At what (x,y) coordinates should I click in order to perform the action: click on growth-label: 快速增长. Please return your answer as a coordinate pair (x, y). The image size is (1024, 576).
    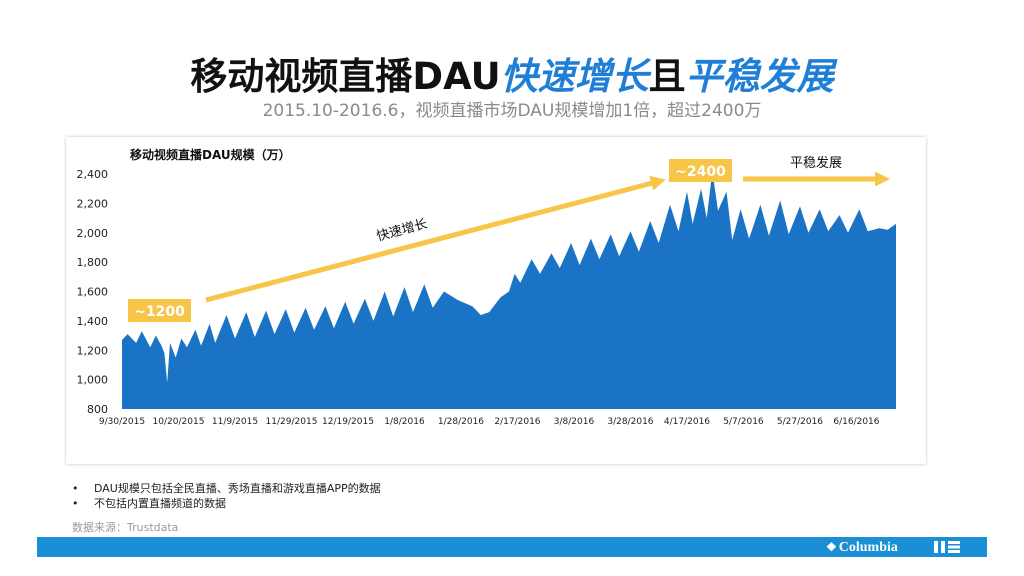
    Looking at the image, I should click on (402, 231).